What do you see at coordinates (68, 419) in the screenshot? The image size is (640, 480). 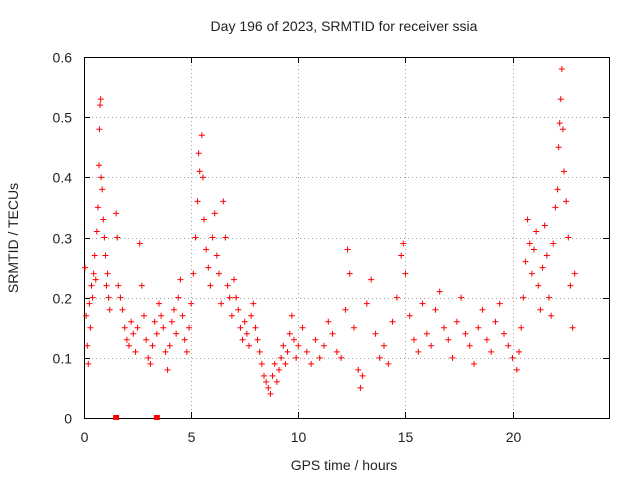 I see `y-tick-label: 0` at bounding box center [68, 419].